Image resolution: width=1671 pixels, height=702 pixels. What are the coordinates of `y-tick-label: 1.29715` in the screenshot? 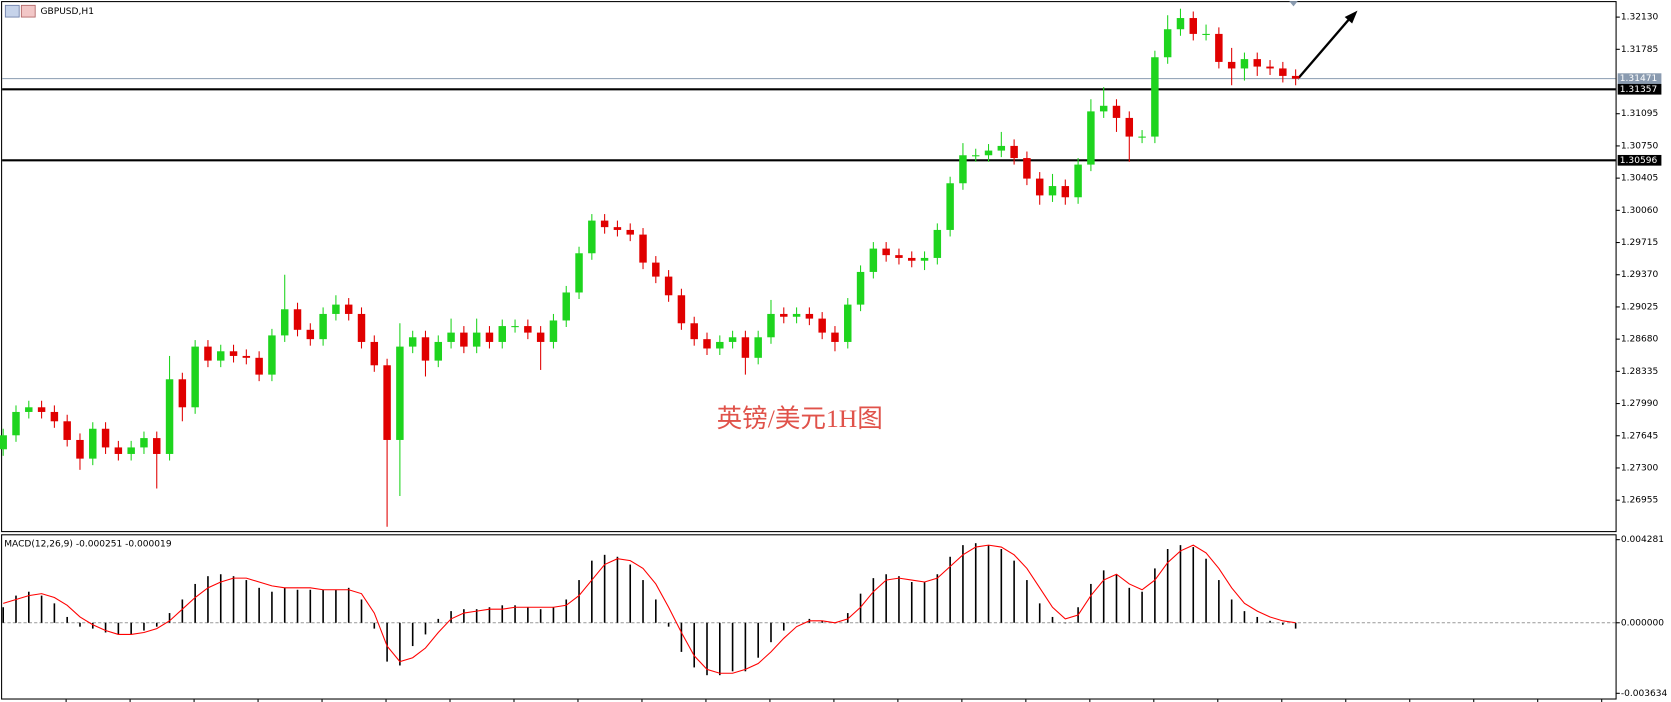 It's located at (1639, 243).